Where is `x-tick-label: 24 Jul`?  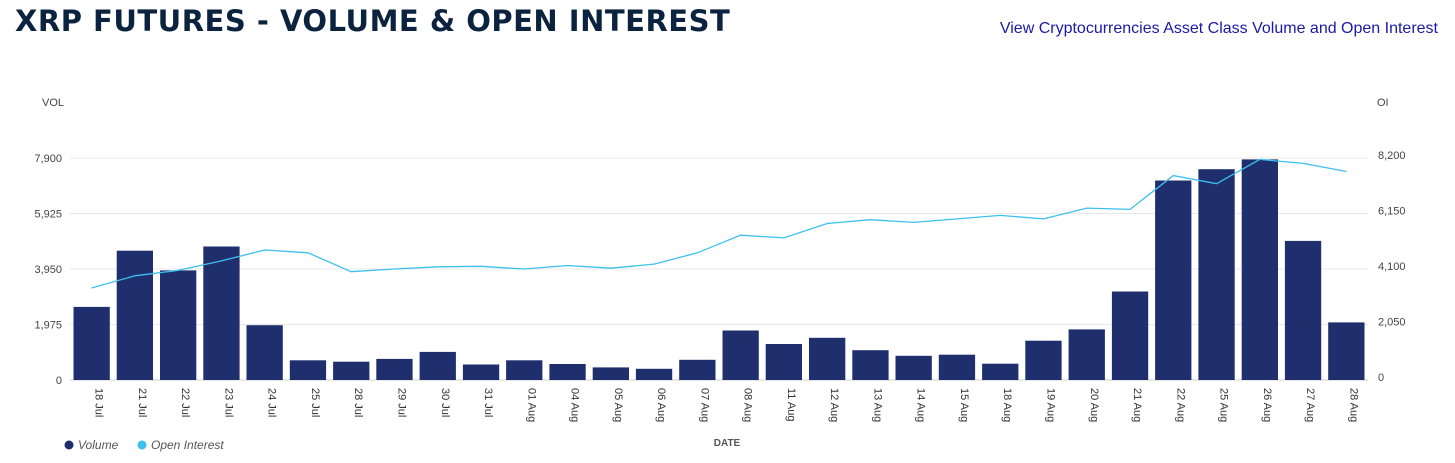
x-tick-label: 24 Jul is located at coordinates (272, 402).